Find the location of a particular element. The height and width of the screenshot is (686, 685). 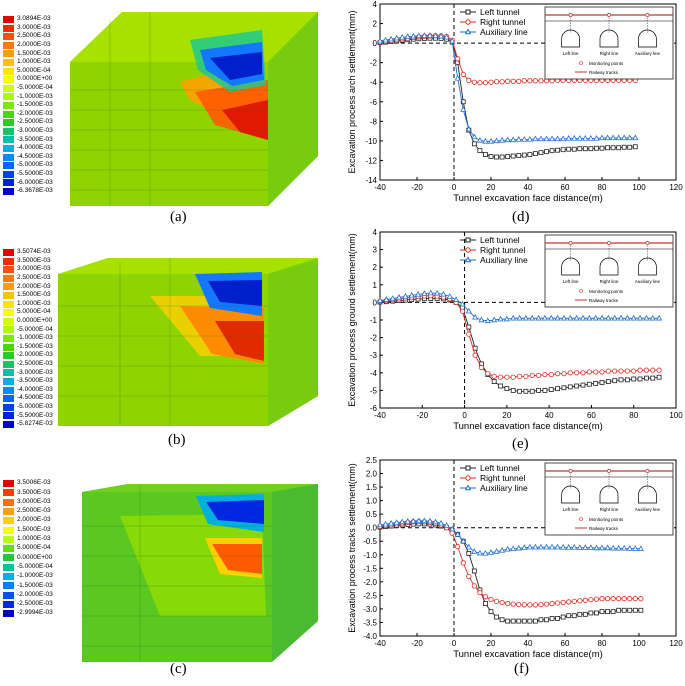

legend-entry: 2.5000E-03 is located at coordinates (27, 37).